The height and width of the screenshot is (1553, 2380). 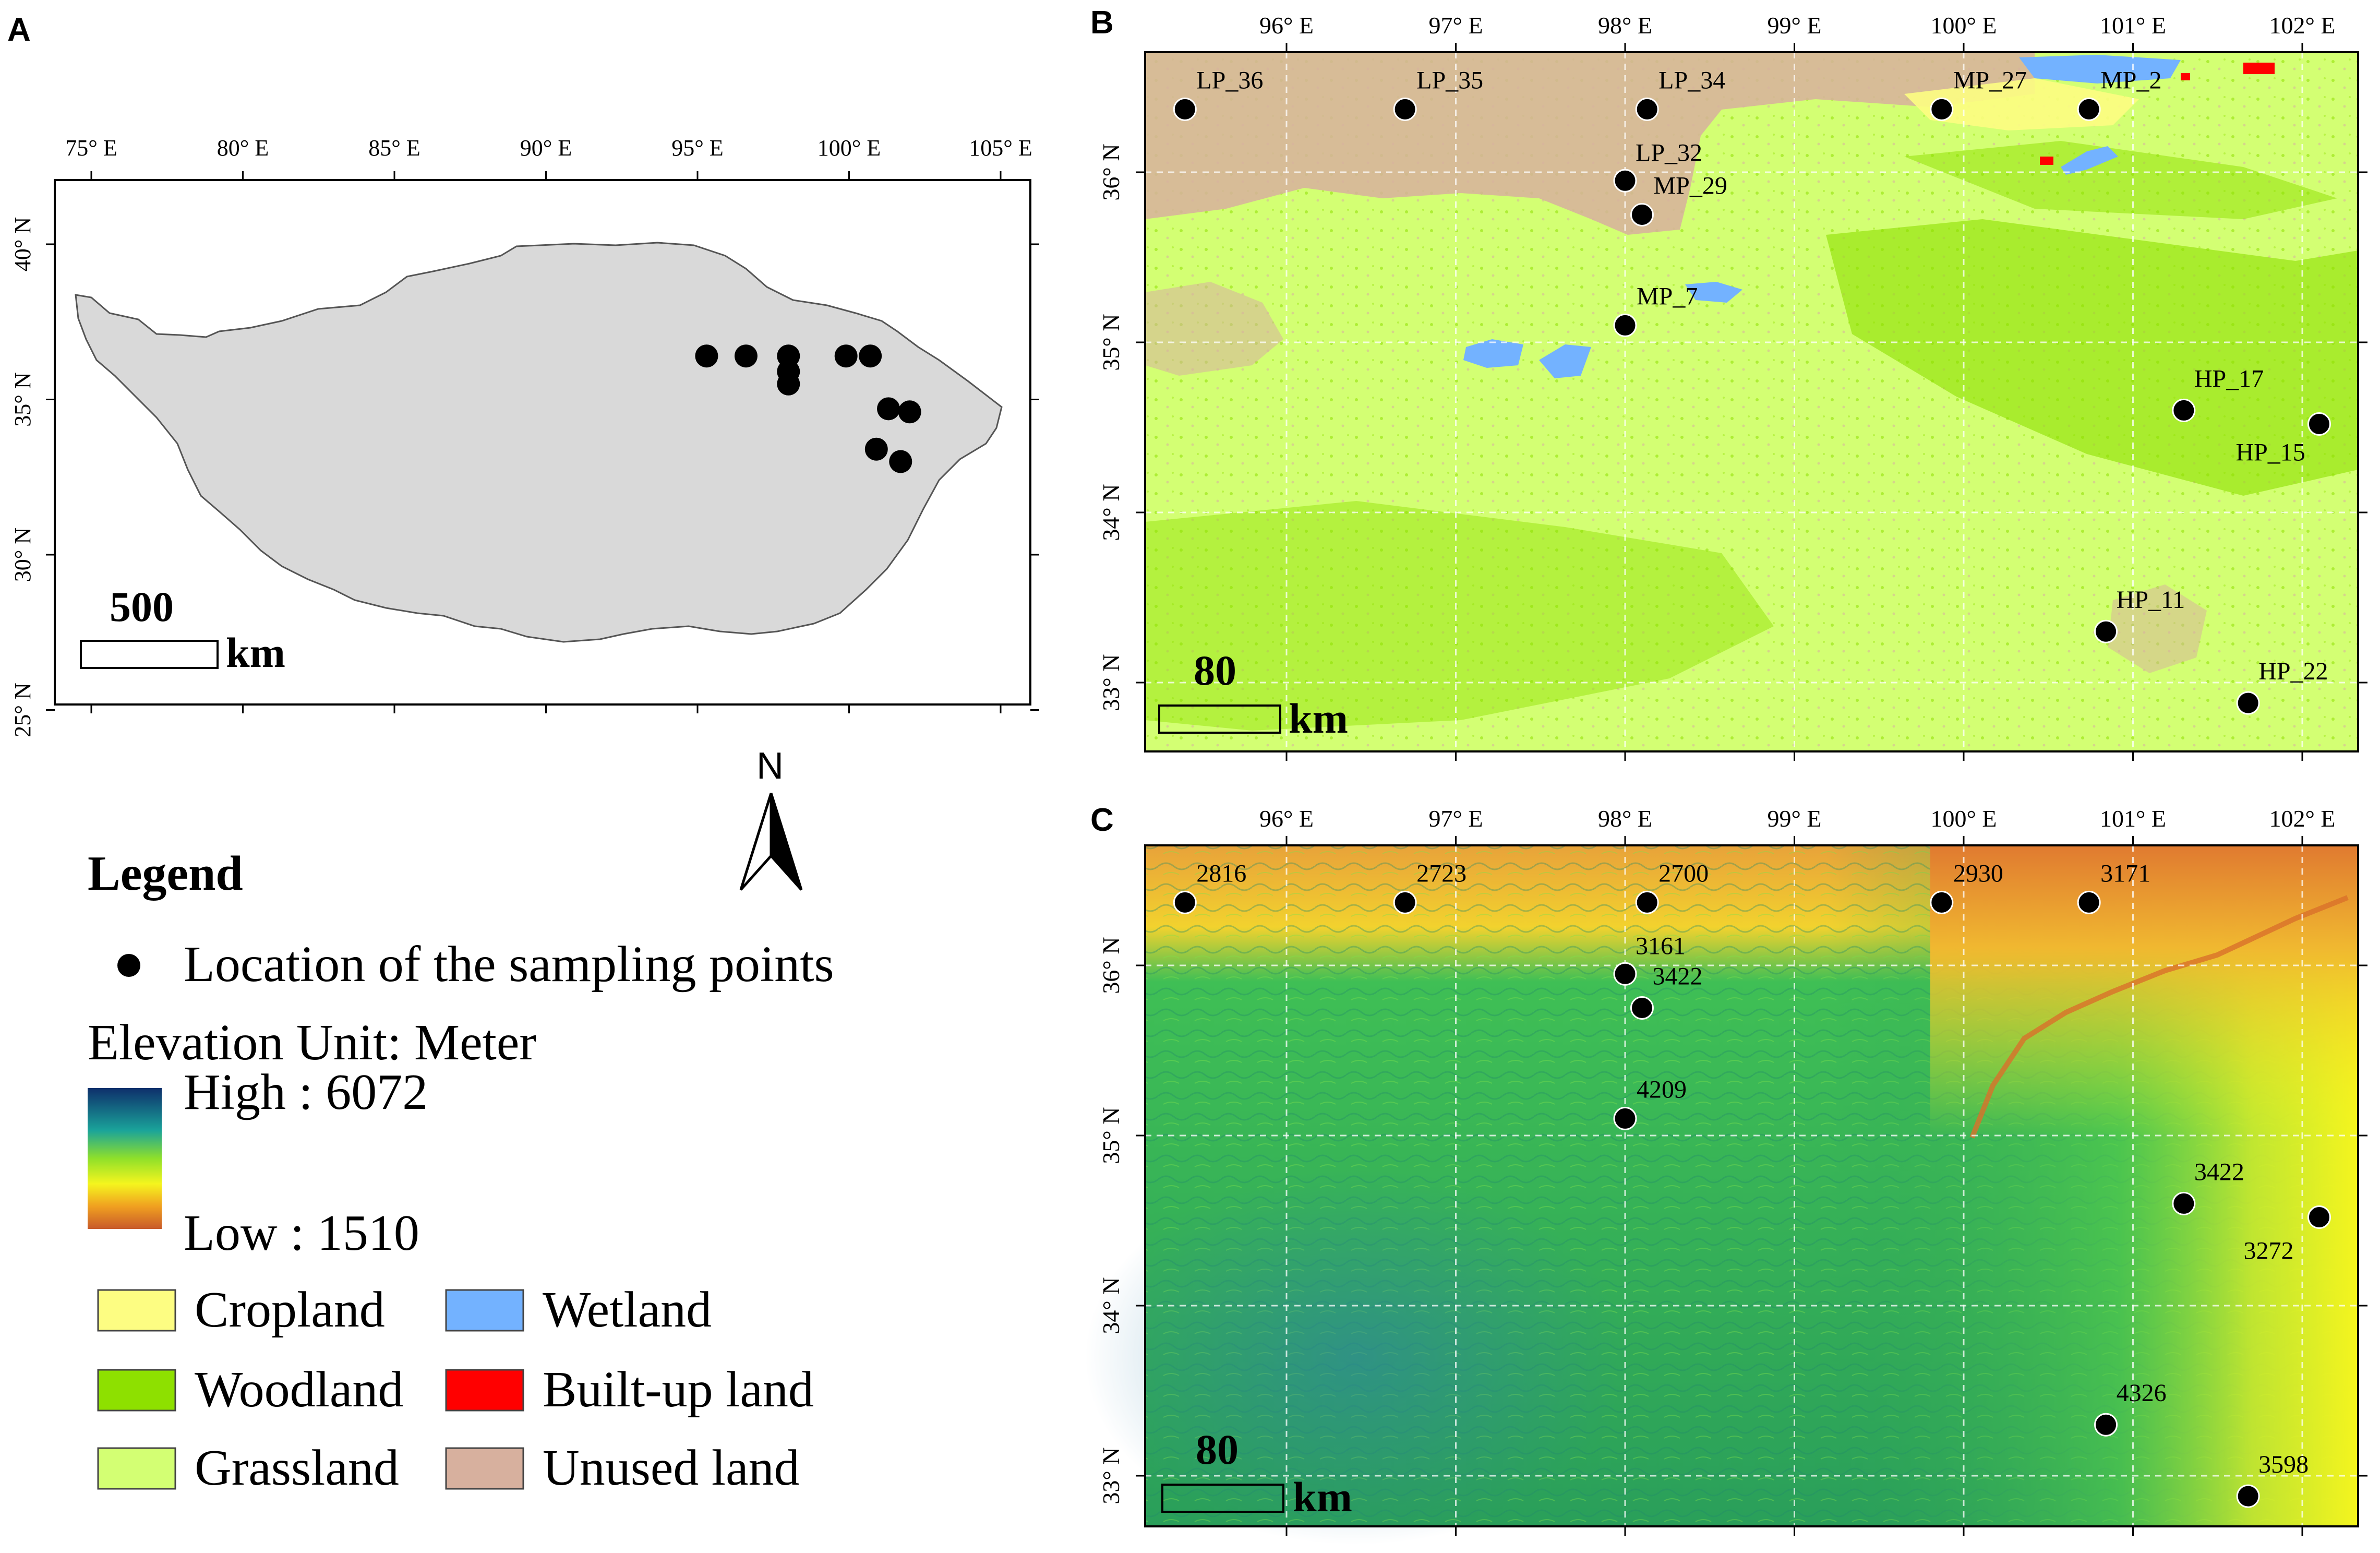 I want to click on panel-b-point-label: LP_32, so click(x=1669, y=153).